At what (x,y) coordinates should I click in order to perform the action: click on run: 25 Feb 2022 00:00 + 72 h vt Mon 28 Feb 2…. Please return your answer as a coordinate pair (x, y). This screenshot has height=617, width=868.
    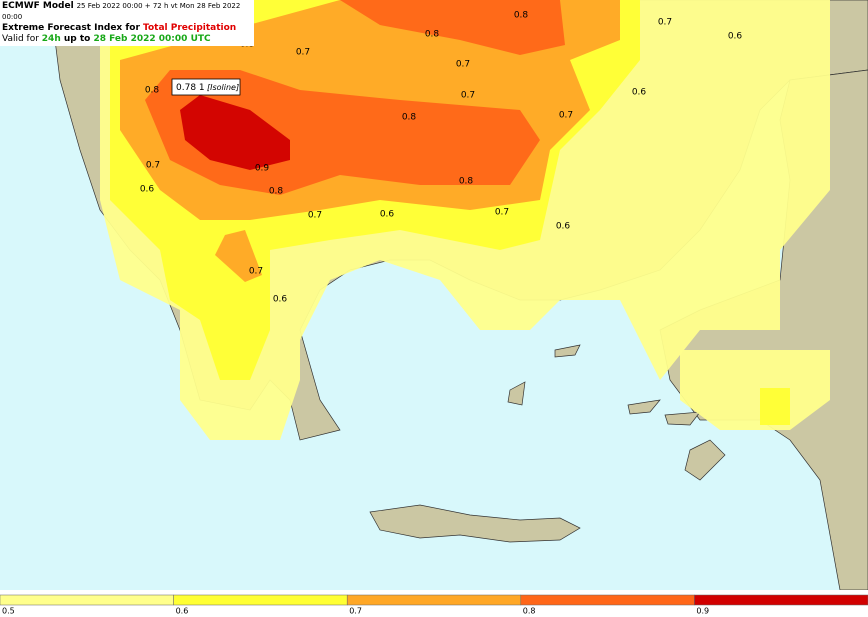
    Looking at the image, I should click on (121, 11).